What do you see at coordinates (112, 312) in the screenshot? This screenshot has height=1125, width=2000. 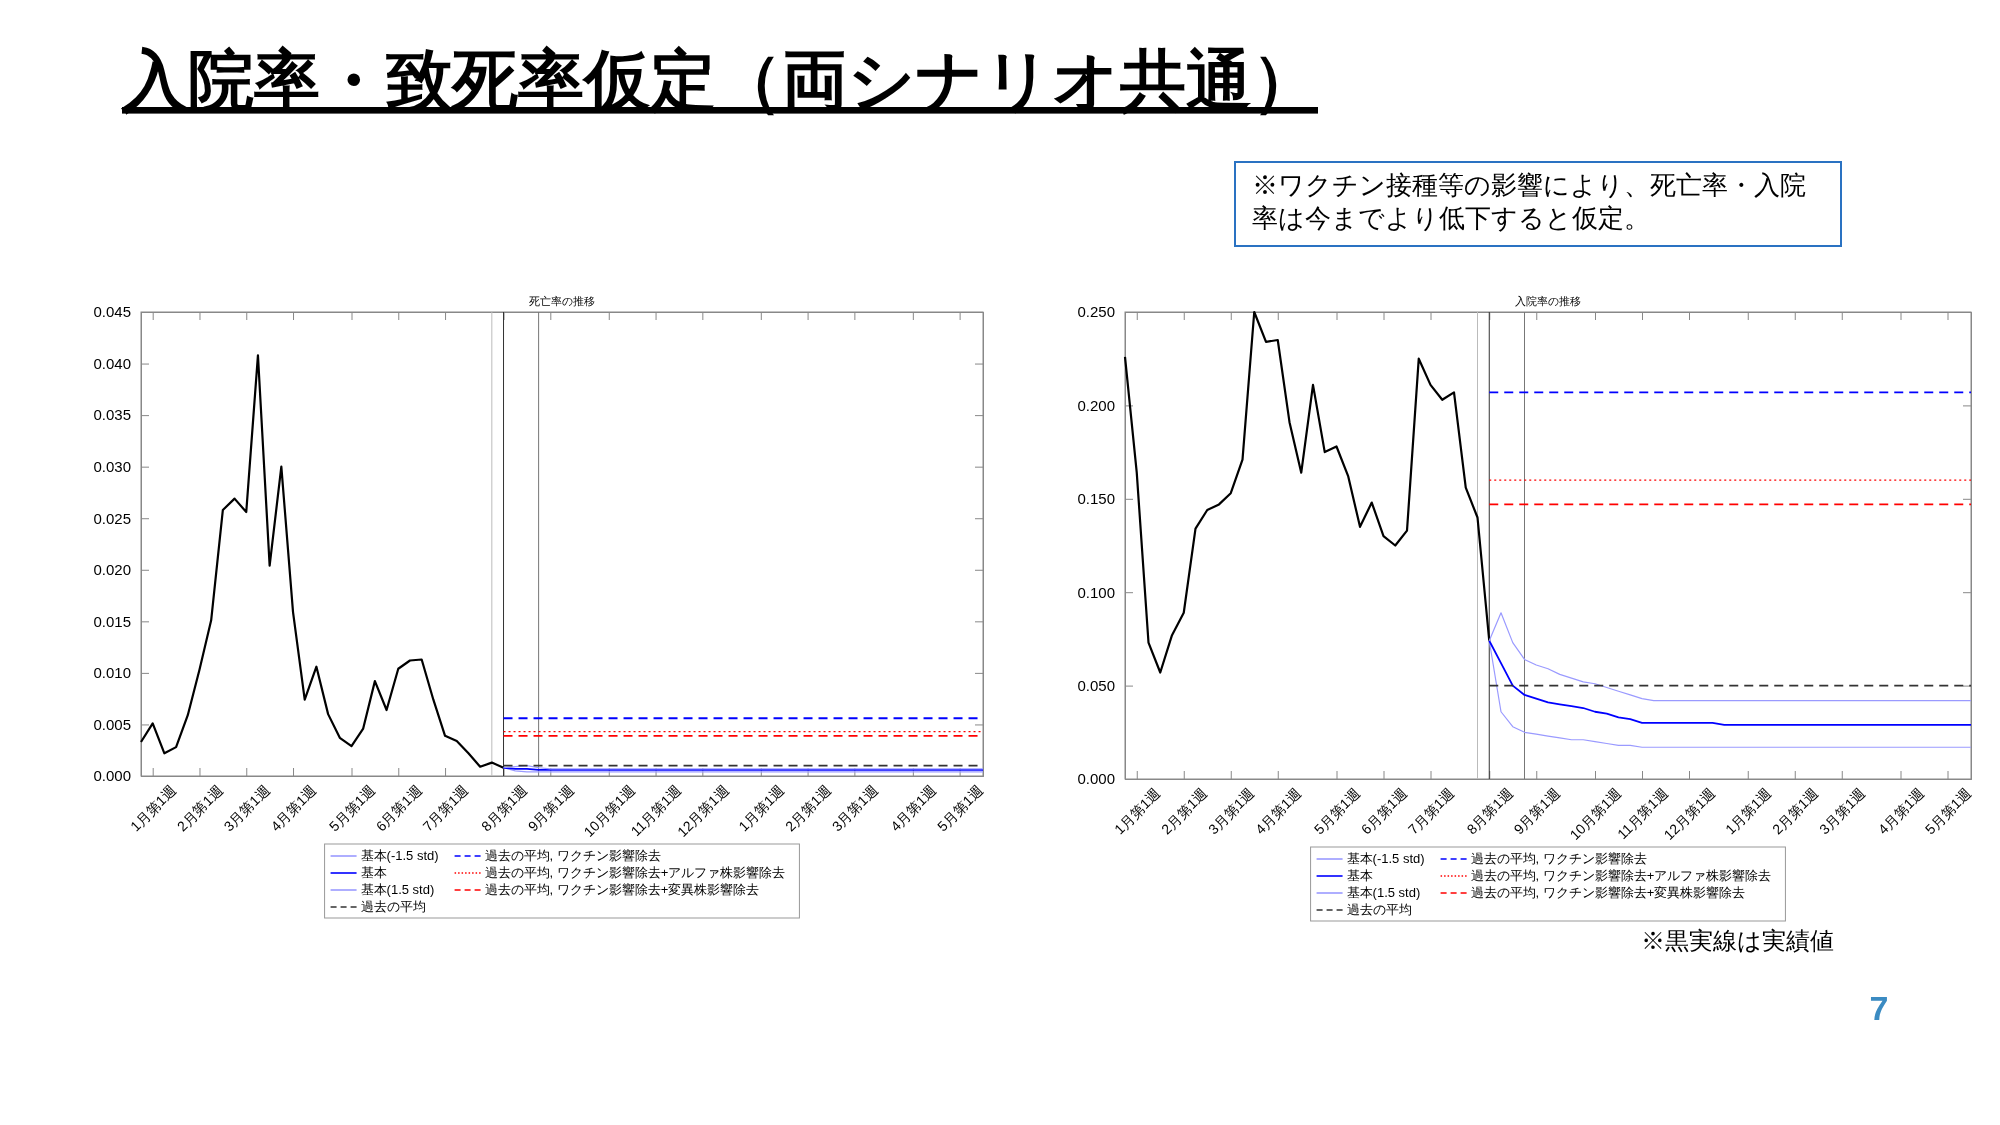 I see `y-tick-label: 0.045` at bounding box center [112, 312].